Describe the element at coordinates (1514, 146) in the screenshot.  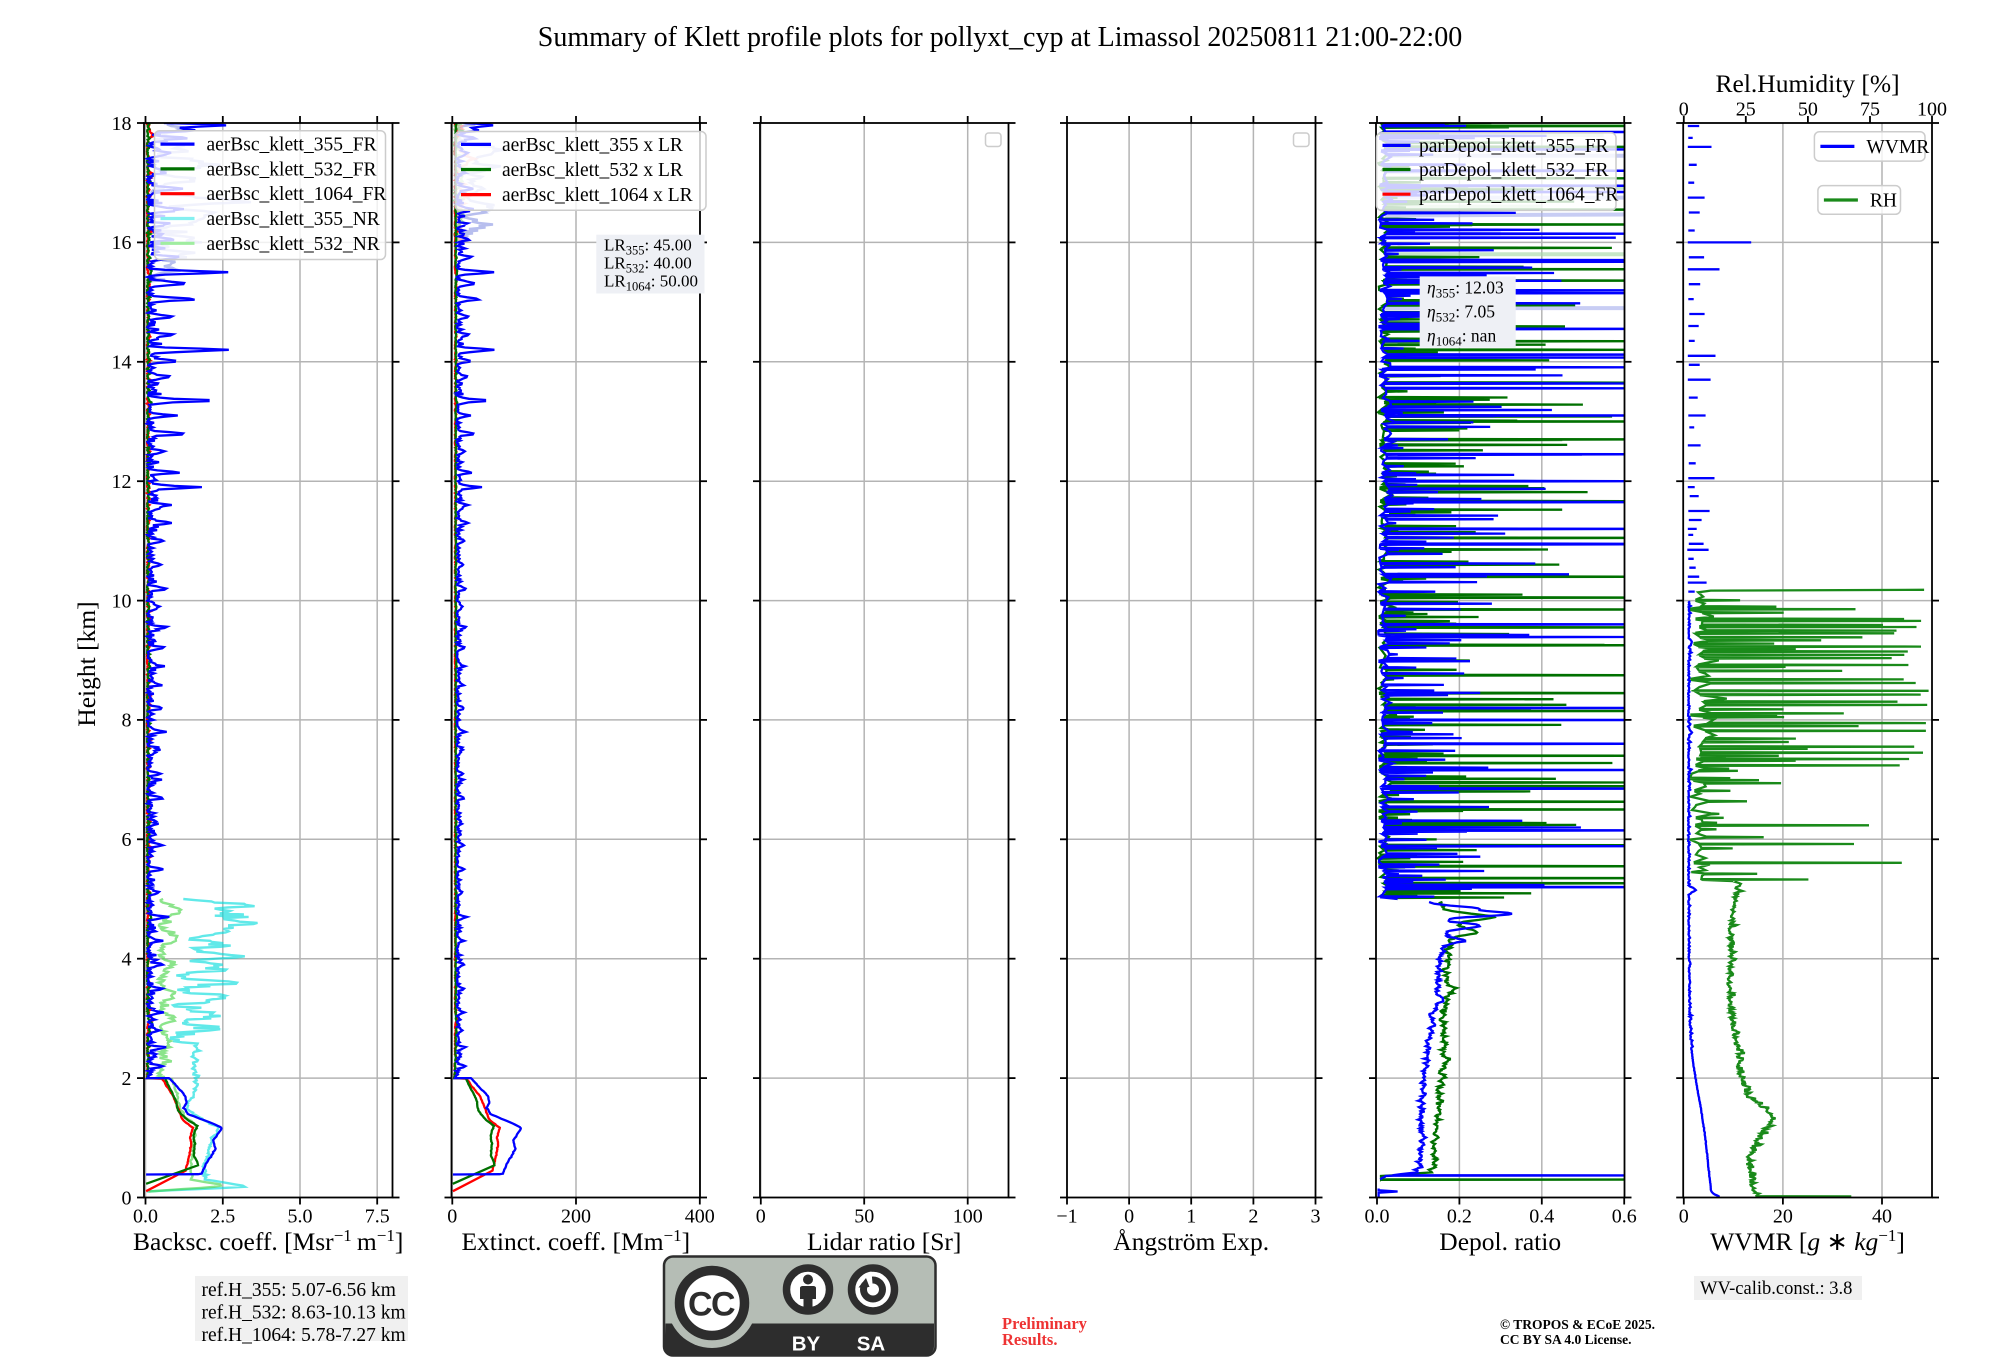
I see `svg-text: parDepol_klett_355_FR` at that location.